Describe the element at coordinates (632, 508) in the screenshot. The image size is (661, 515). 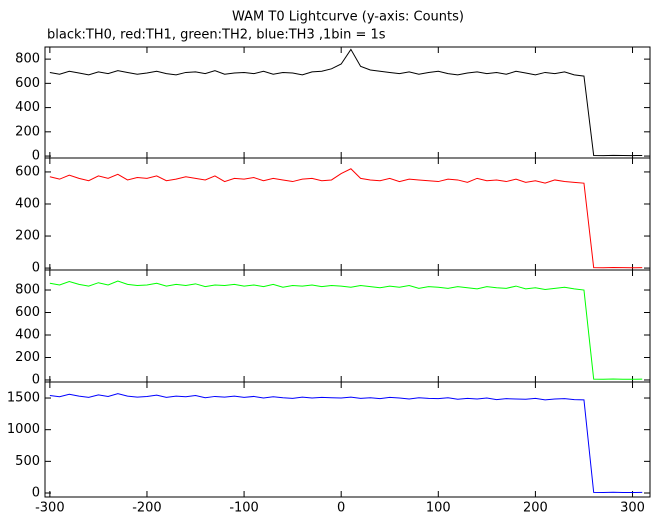
I see `x-tick-label: 300` at that location.